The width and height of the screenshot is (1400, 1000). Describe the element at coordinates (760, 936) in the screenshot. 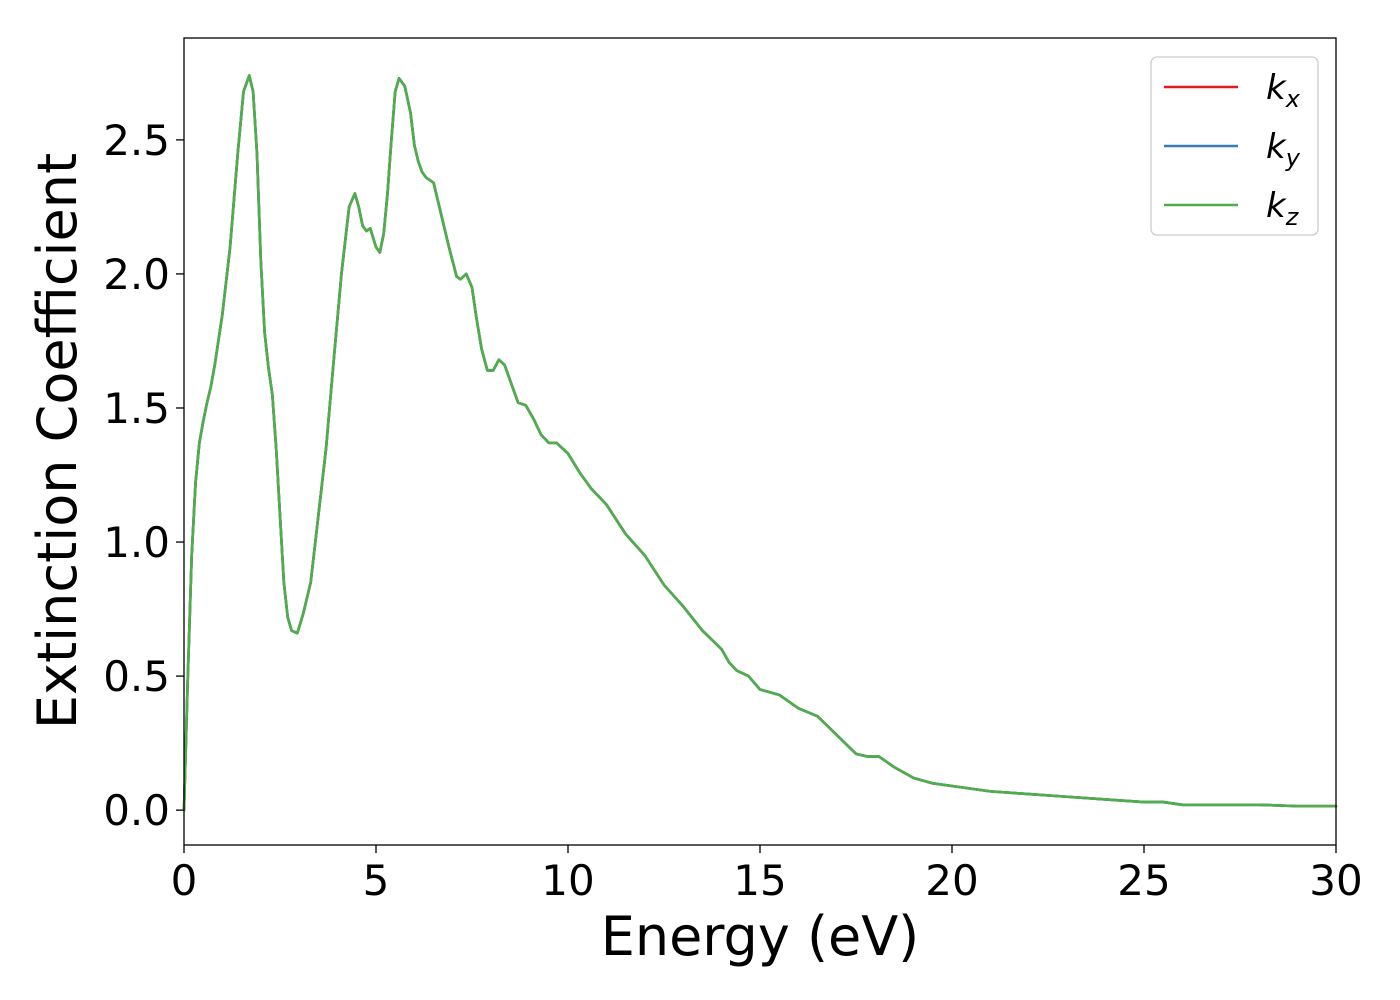

I see `x-axis-label: Energy (eV)` at that location.